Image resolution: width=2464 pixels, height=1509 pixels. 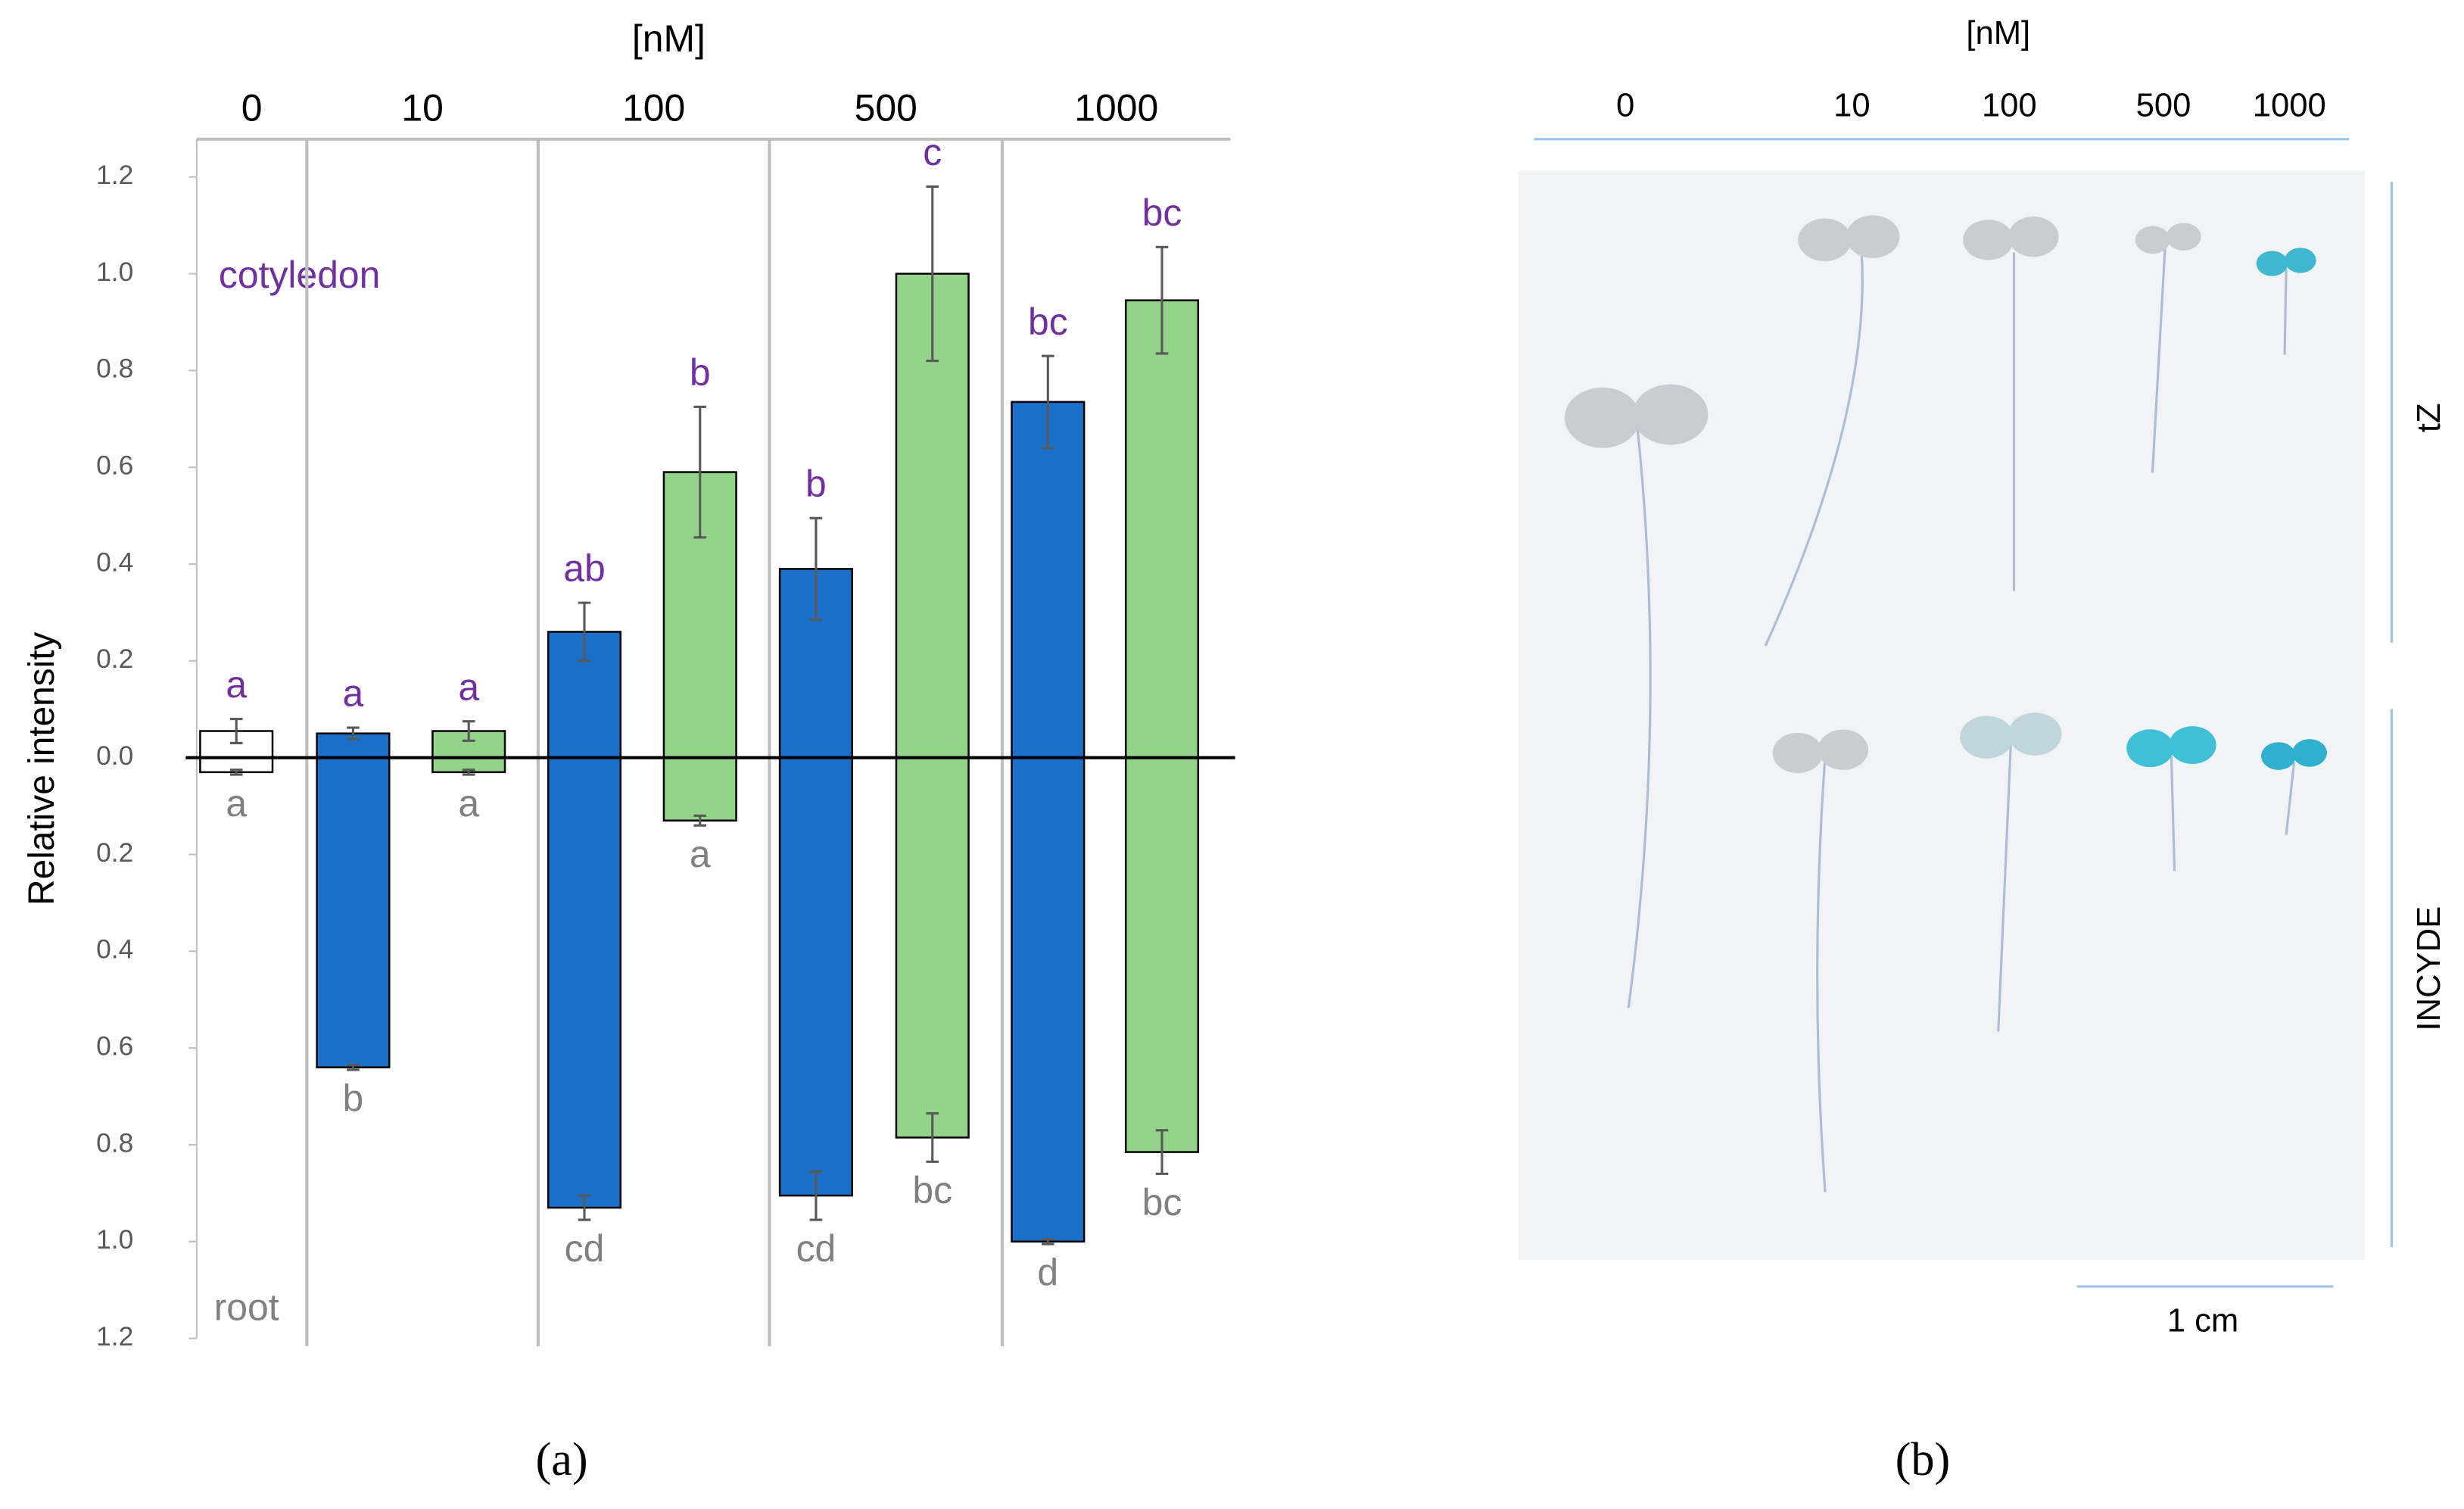 I want to click on column-label: 500, so click(x=2163, y=106).